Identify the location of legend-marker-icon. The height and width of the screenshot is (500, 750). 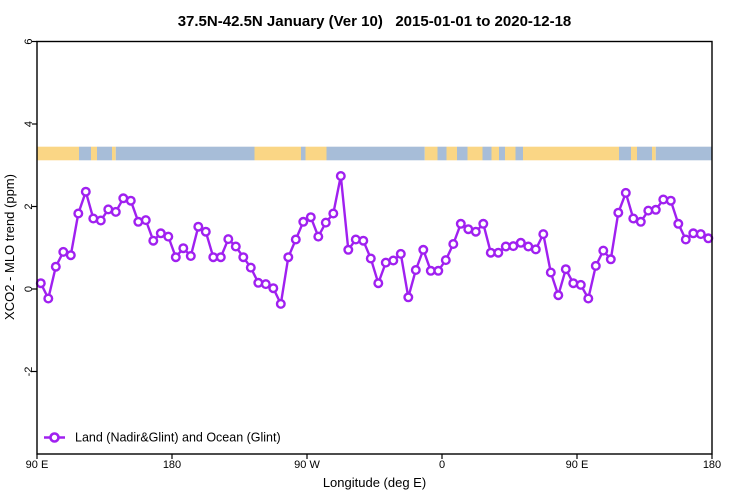
(54, 437).